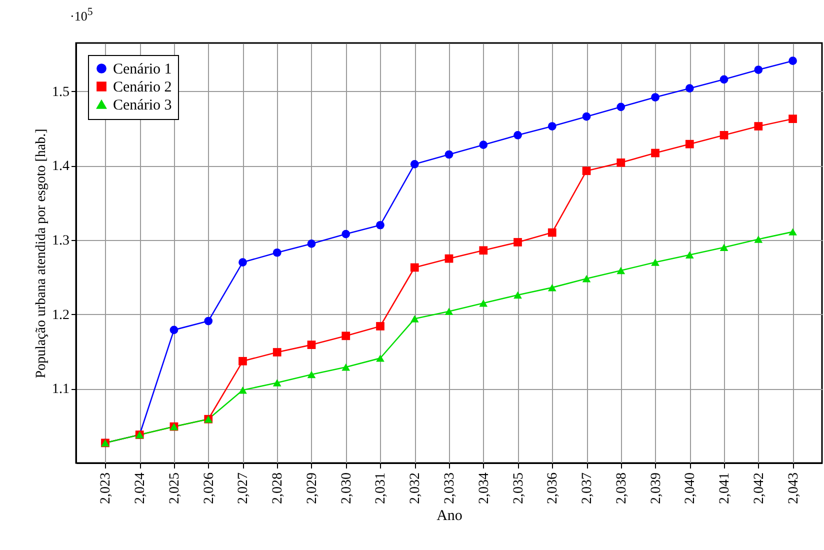 Image resolution: width=824 pixels, height=550 pixels. I want to click on x-tick-label: 2,041, so click(725, 488).